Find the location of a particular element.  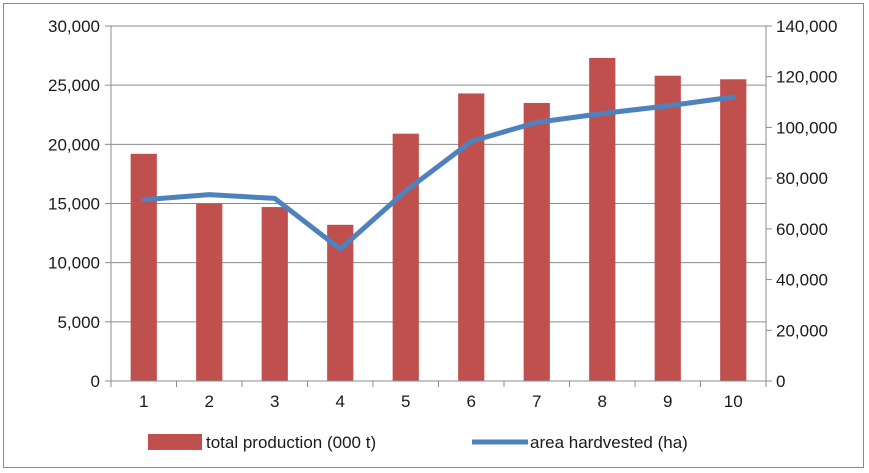

legend-swatch-bar is located at coordinates (175, 442).